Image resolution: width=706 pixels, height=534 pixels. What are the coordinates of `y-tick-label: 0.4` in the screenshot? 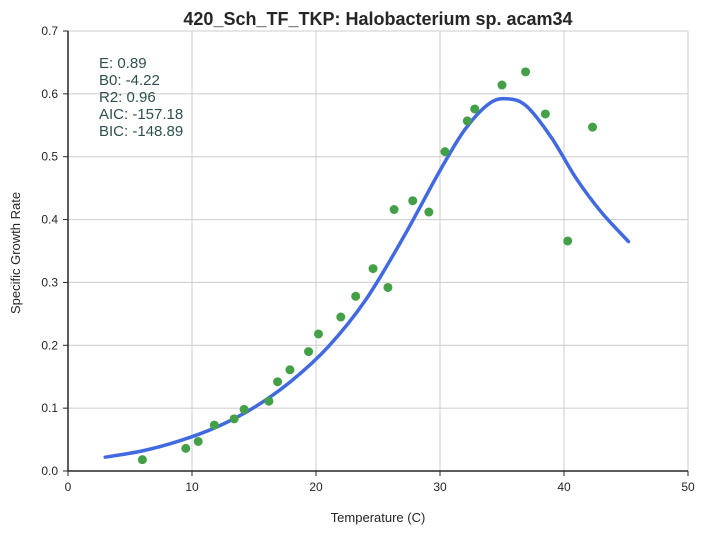 It's located at (49, 220).